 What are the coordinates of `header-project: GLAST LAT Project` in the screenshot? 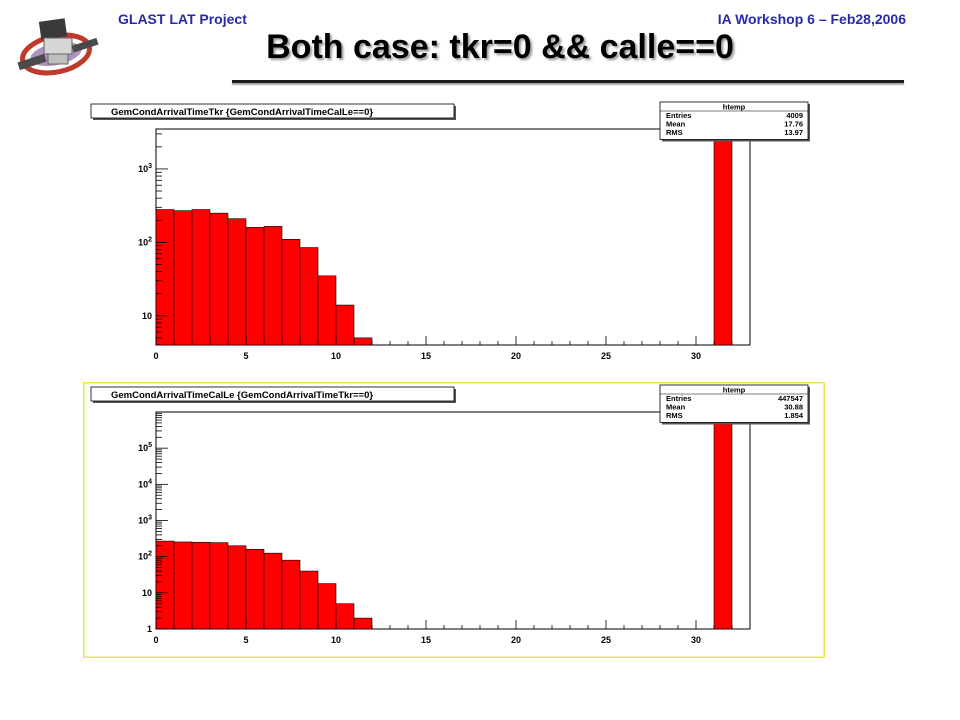 It's located at (182, 19).